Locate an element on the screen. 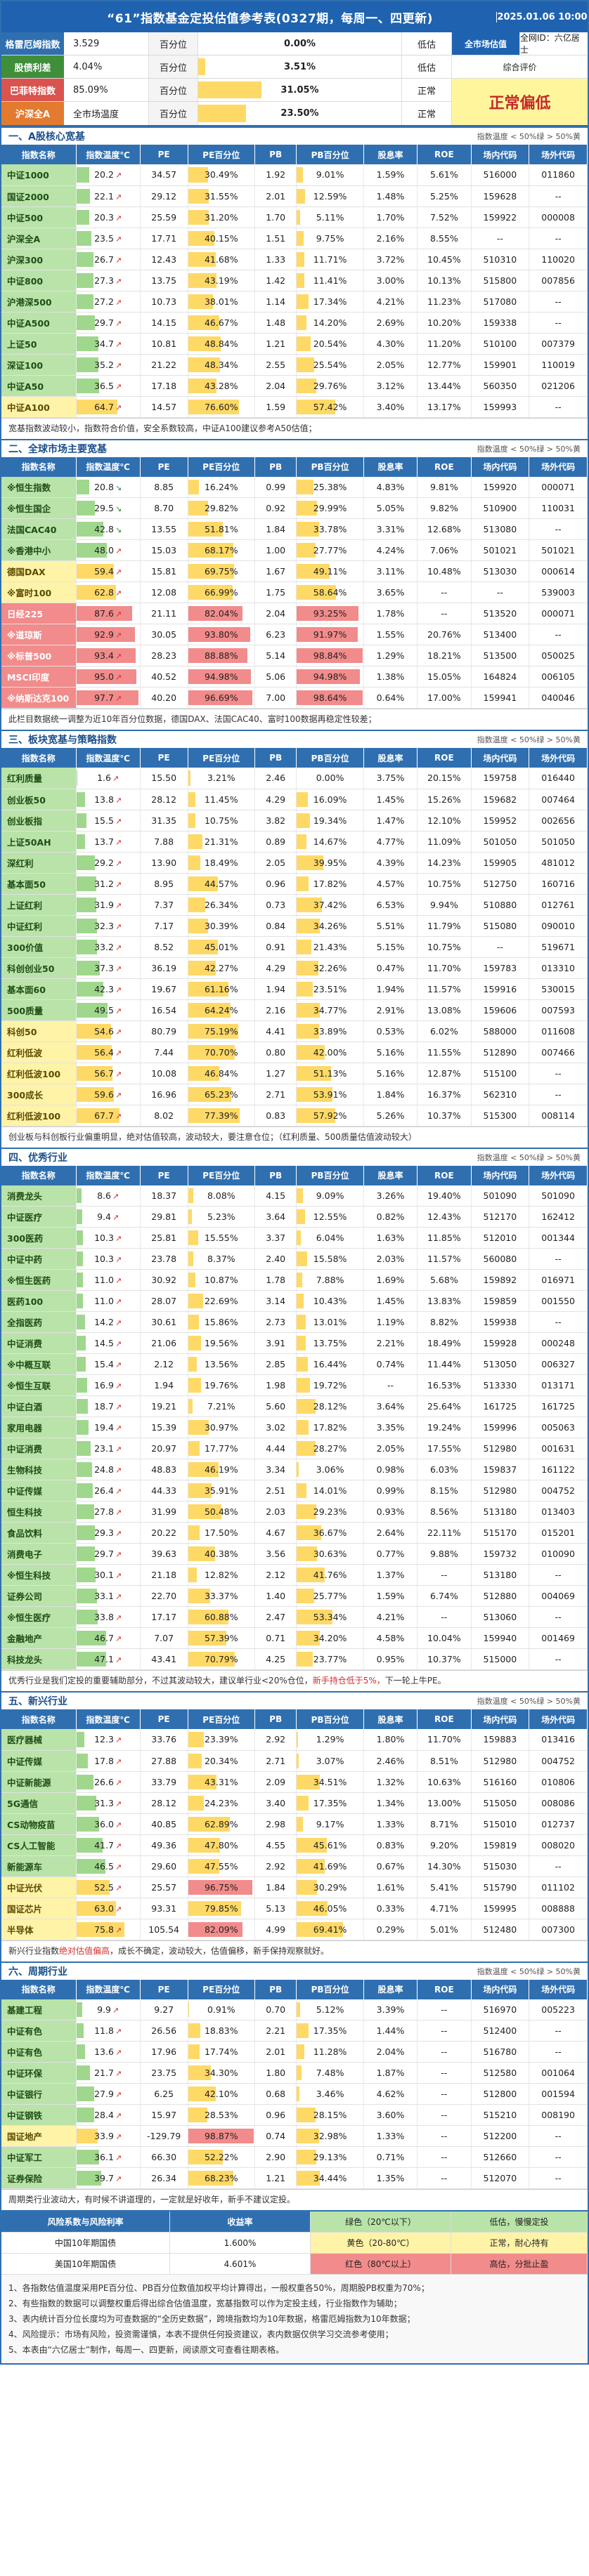 The image size is (589, 2576). index-temperature: 36.5 ↗ is located at coordinates (108, 386).